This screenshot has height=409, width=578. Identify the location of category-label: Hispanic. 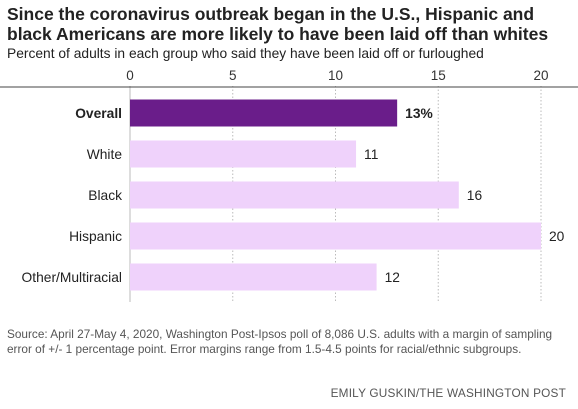
(95, 236).